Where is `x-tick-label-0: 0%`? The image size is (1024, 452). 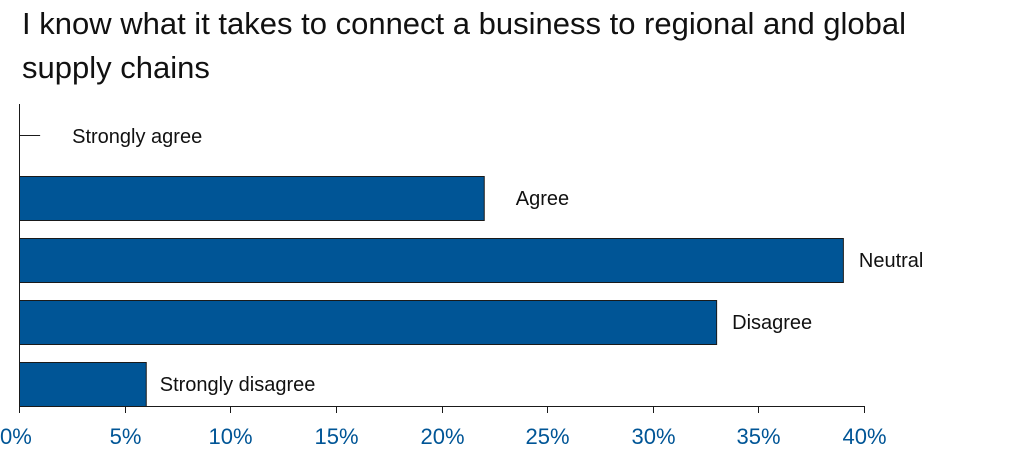 x-tick-label-0: 0% is located at coordinates (16, 436).